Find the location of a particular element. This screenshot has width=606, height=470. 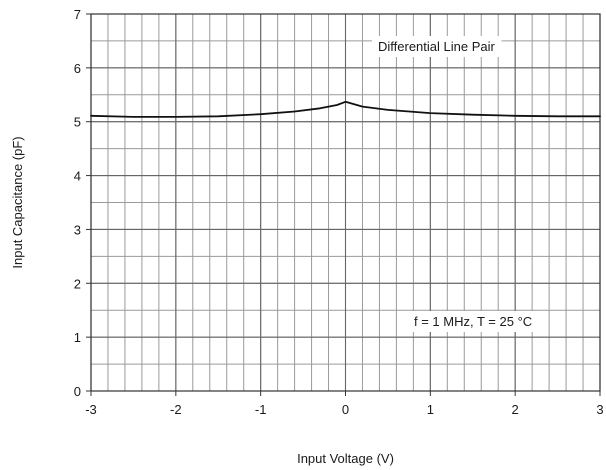

y-axis-label: Input Capacitance (pF) is located at coordinates (17, 202).